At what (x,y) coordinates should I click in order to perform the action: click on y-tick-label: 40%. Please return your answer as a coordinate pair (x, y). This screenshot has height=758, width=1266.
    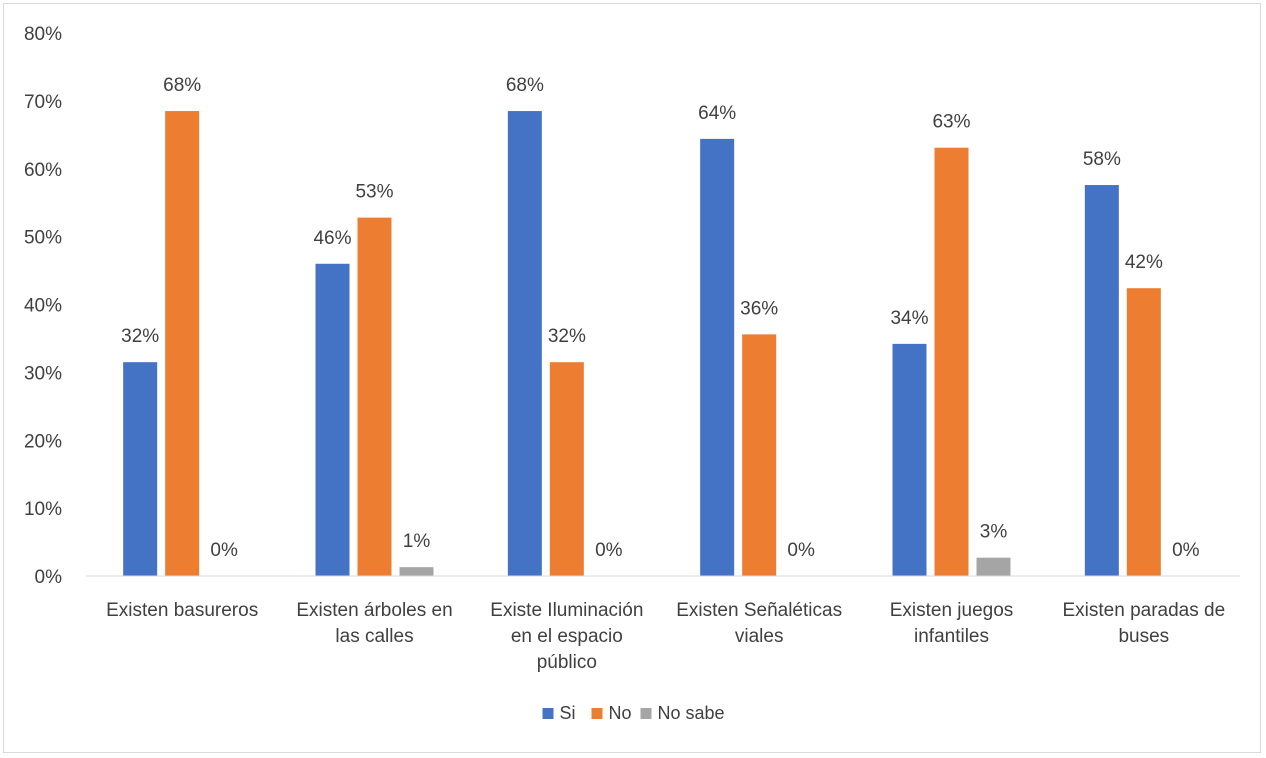
    Looking at the image, I should click on (43, 306).